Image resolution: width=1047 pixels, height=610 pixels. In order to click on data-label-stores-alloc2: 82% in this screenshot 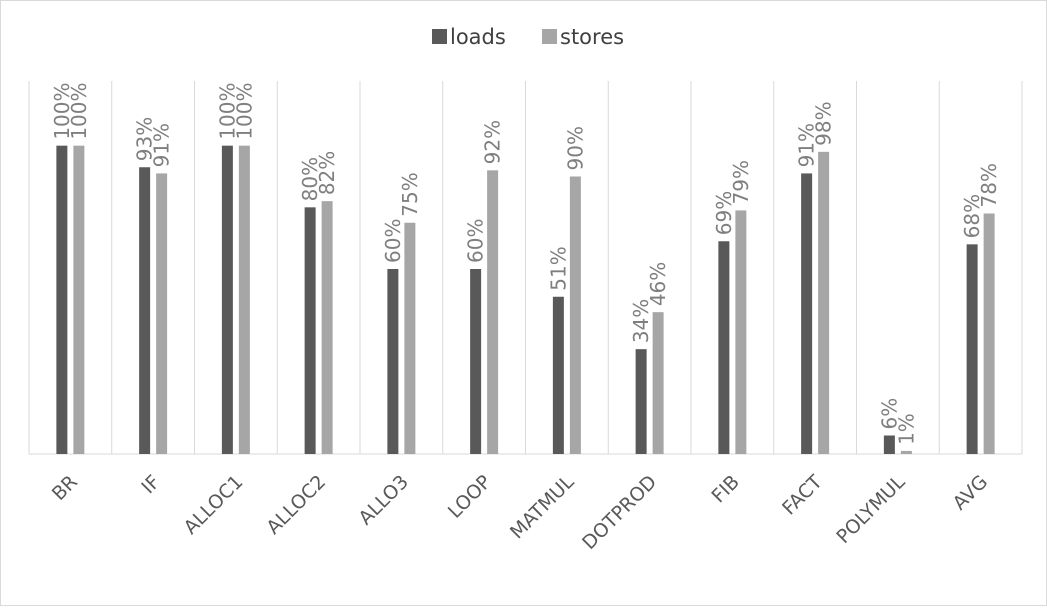, I will do `click(327, 173)`.